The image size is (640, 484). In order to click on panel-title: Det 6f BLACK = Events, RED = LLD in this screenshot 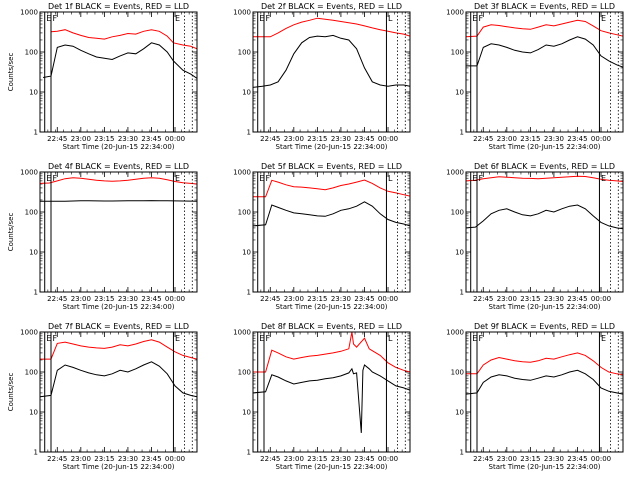, I will do `click(544, 166)`.